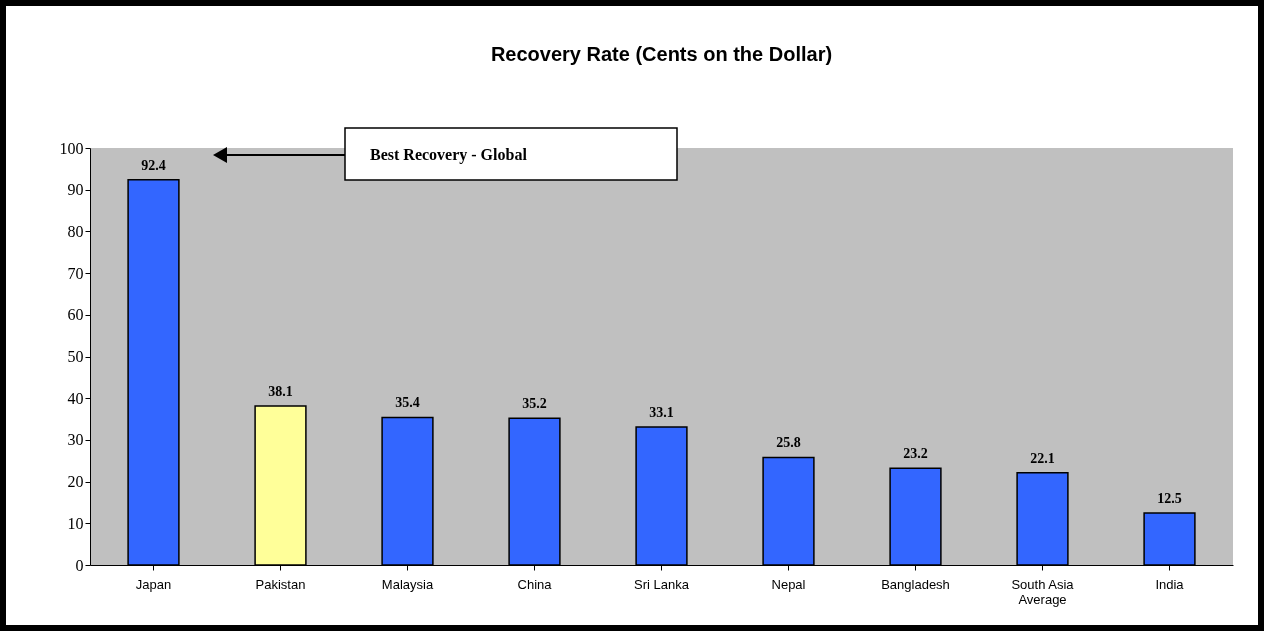 The height and width of the screenshot is (631, 1264). Describe the element at coordinates (280, 584) in the screenshot. I see `x-tick-label: Pakistan` at that location.